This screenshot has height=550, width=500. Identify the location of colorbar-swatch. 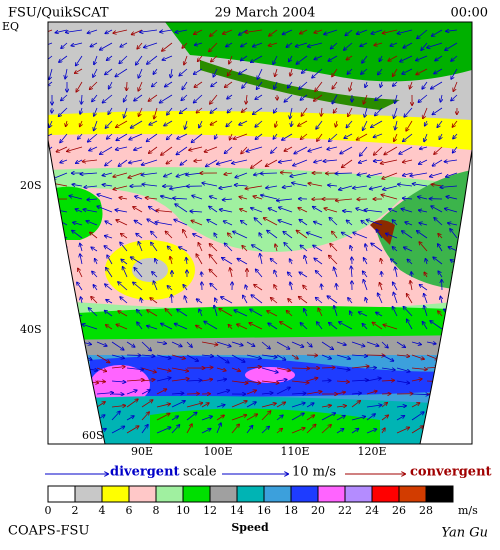
(61, 494).